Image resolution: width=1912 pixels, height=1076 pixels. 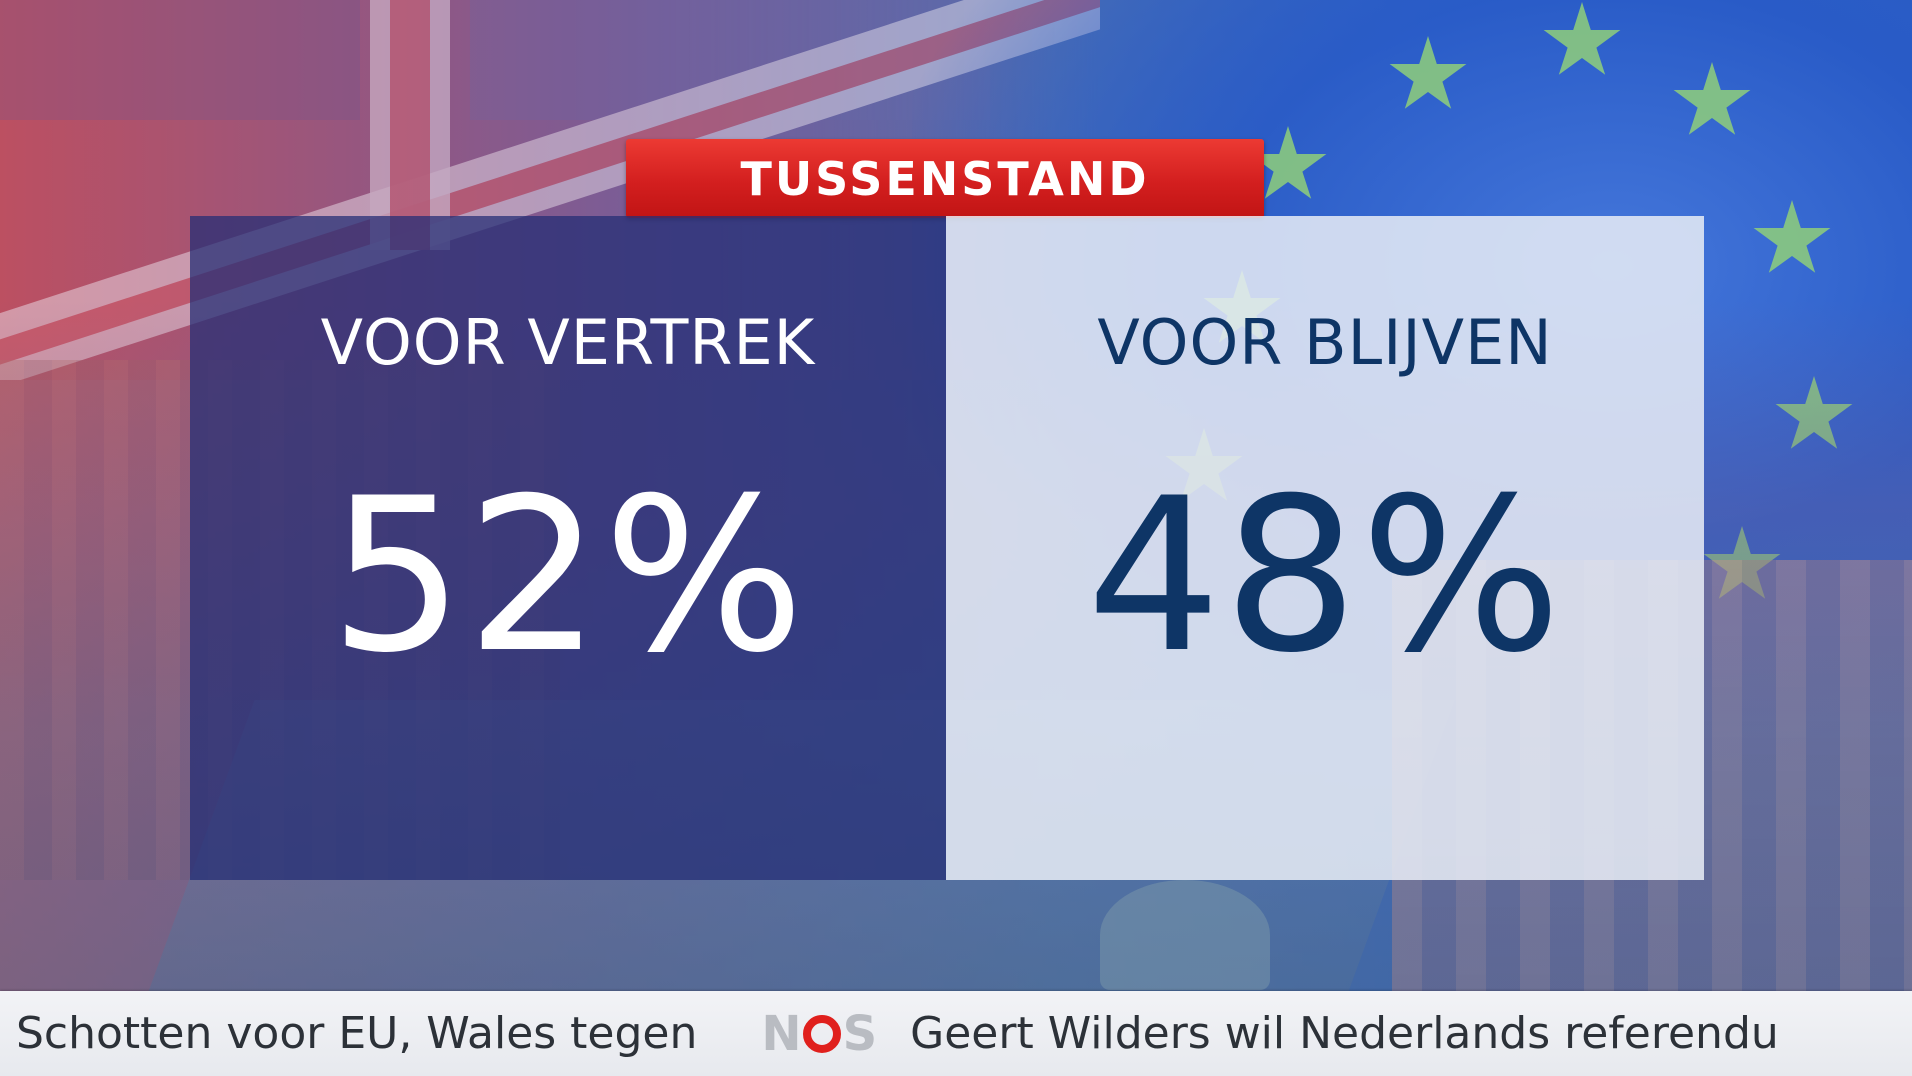 I want to click on remain-label: VOOR BLIJVEN, so click(x=1325, y=342).